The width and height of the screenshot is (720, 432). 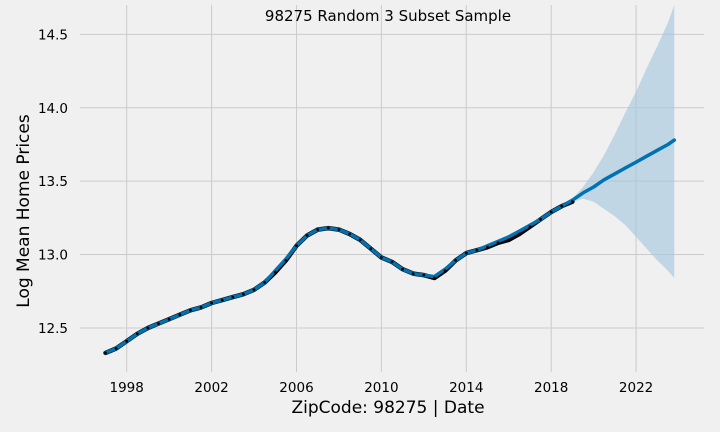 What do you see at coordinates (636, 388) in the screenshot?
I see `x-tick-label: 2022` at bounding box center [636, 388].